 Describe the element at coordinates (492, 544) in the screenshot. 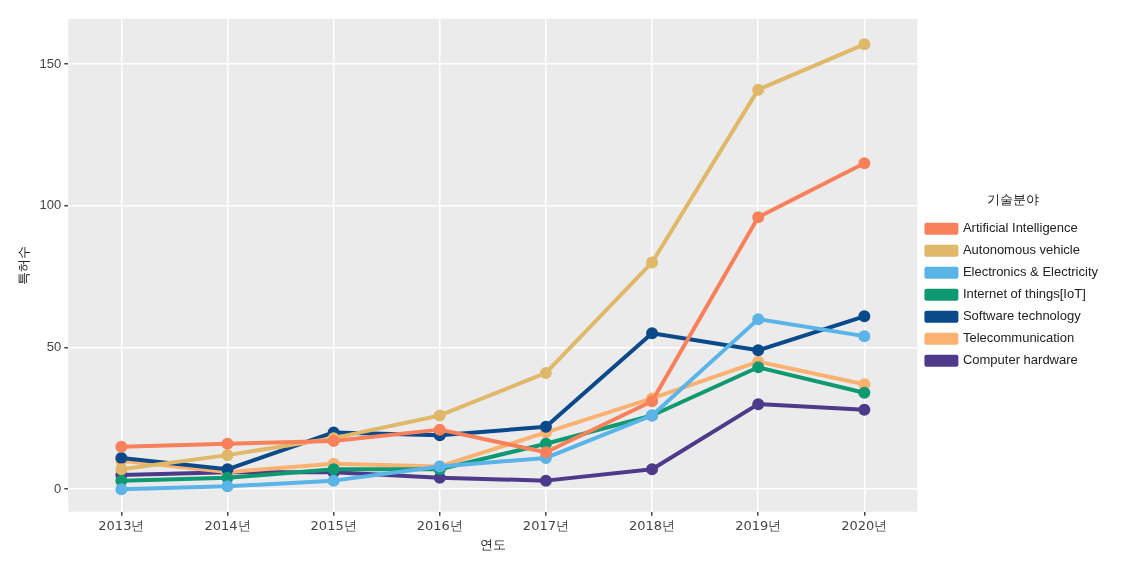

I see `x-axis-title: 연도` at that location.